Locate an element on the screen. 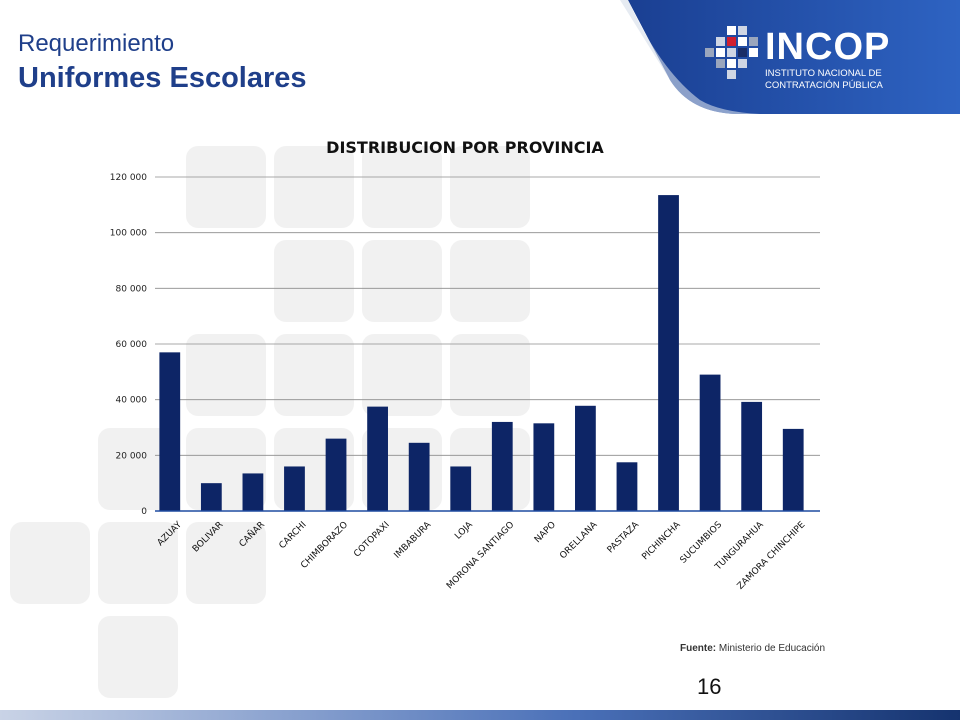 Image resolution: width=960 pixels, height=720 pixels. bar-cañar is located at coordinates (253, 492).